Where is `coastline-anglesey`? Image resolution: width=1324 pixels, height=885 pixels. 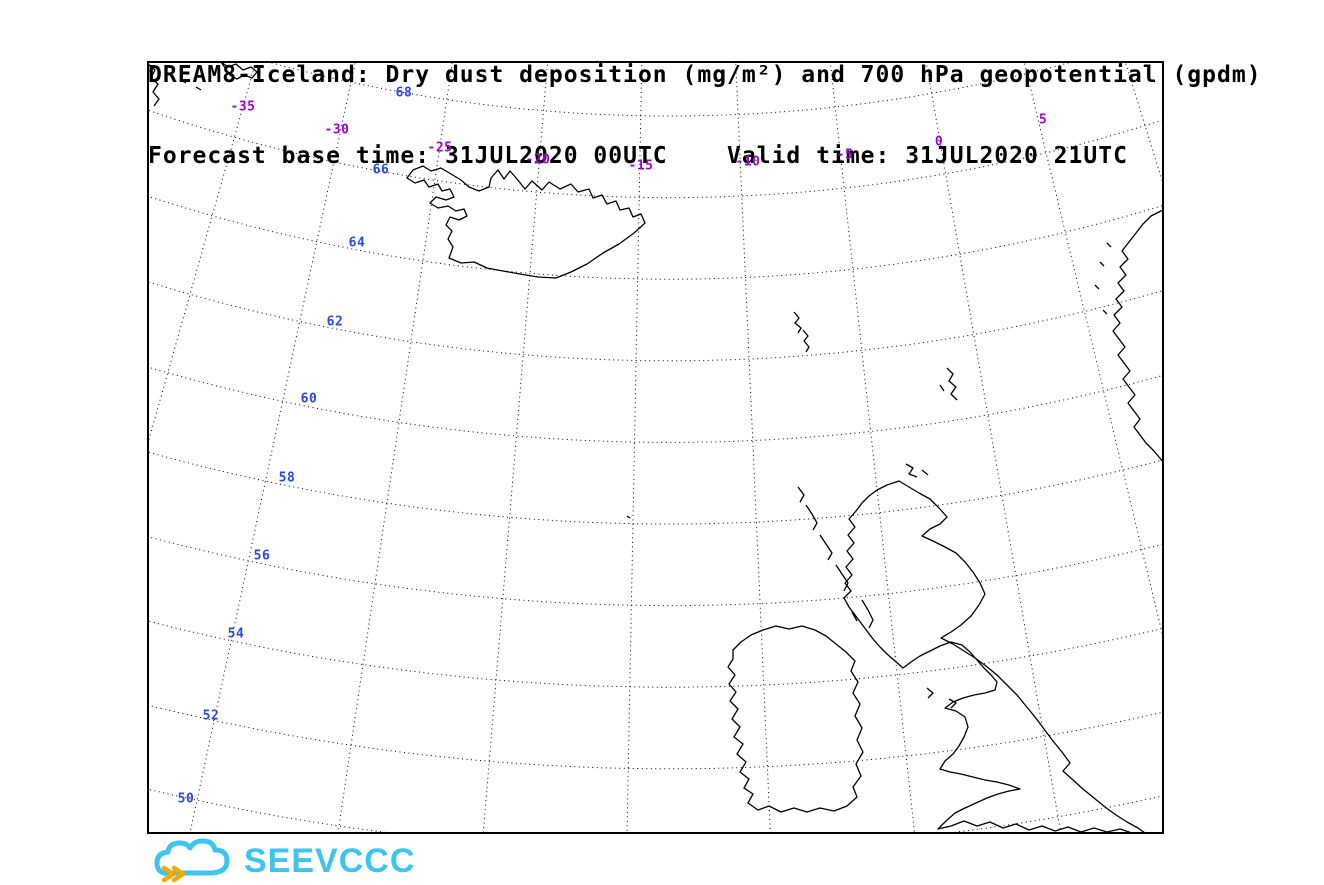
coastline-anglesey is located at coordinates (952, 703).